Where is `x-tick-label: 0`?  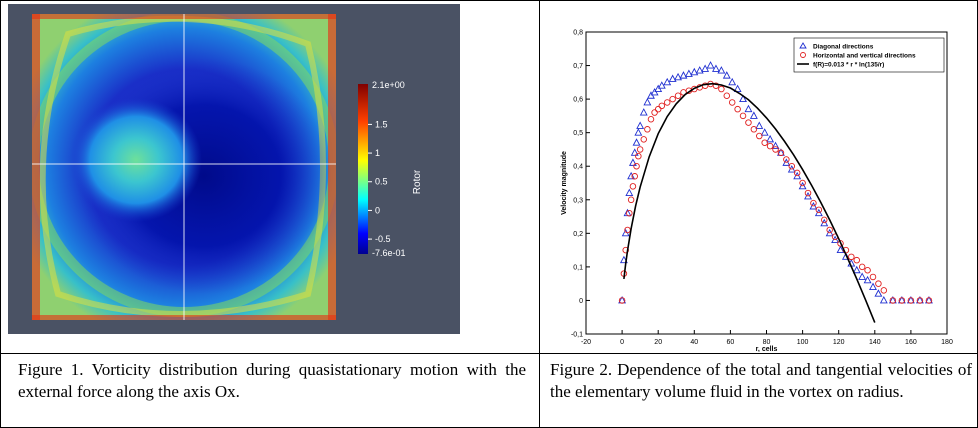 x-tick-label: 0 is located at coordinates (622, 342).